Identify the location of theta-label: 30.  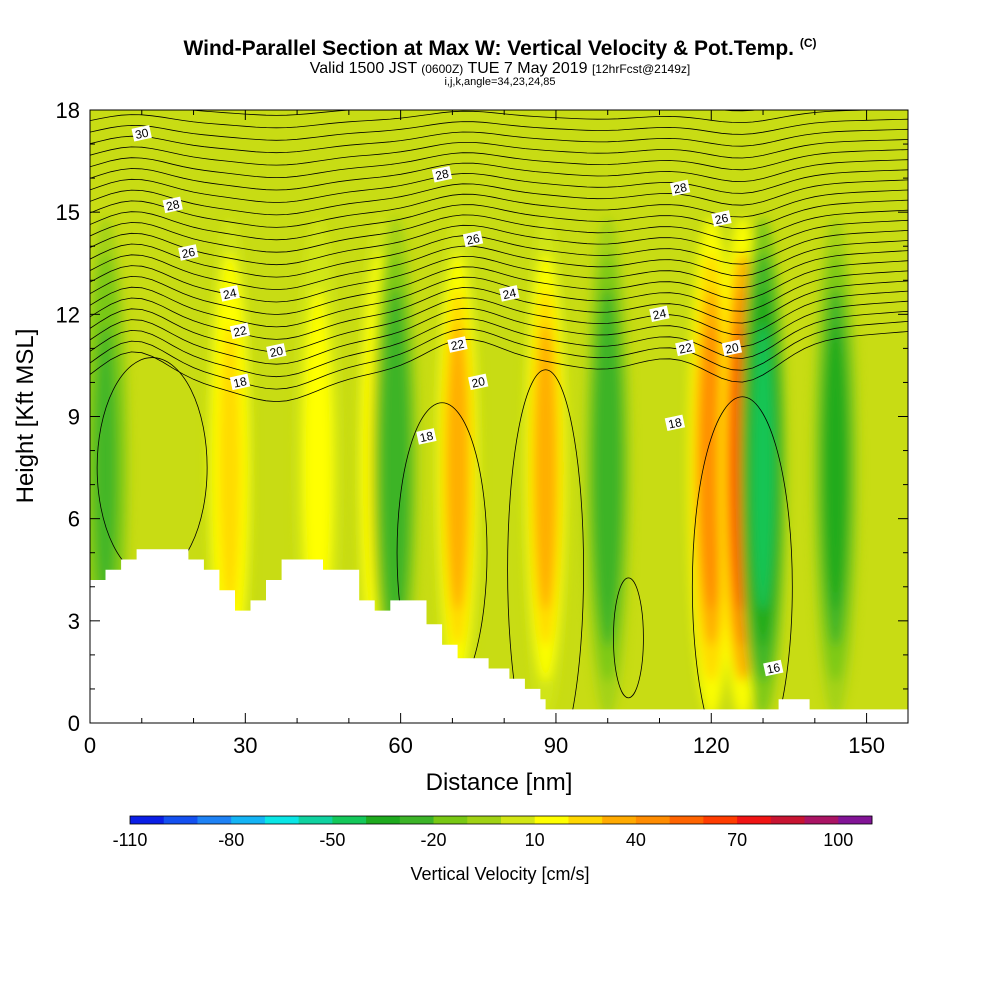
(142, 133).